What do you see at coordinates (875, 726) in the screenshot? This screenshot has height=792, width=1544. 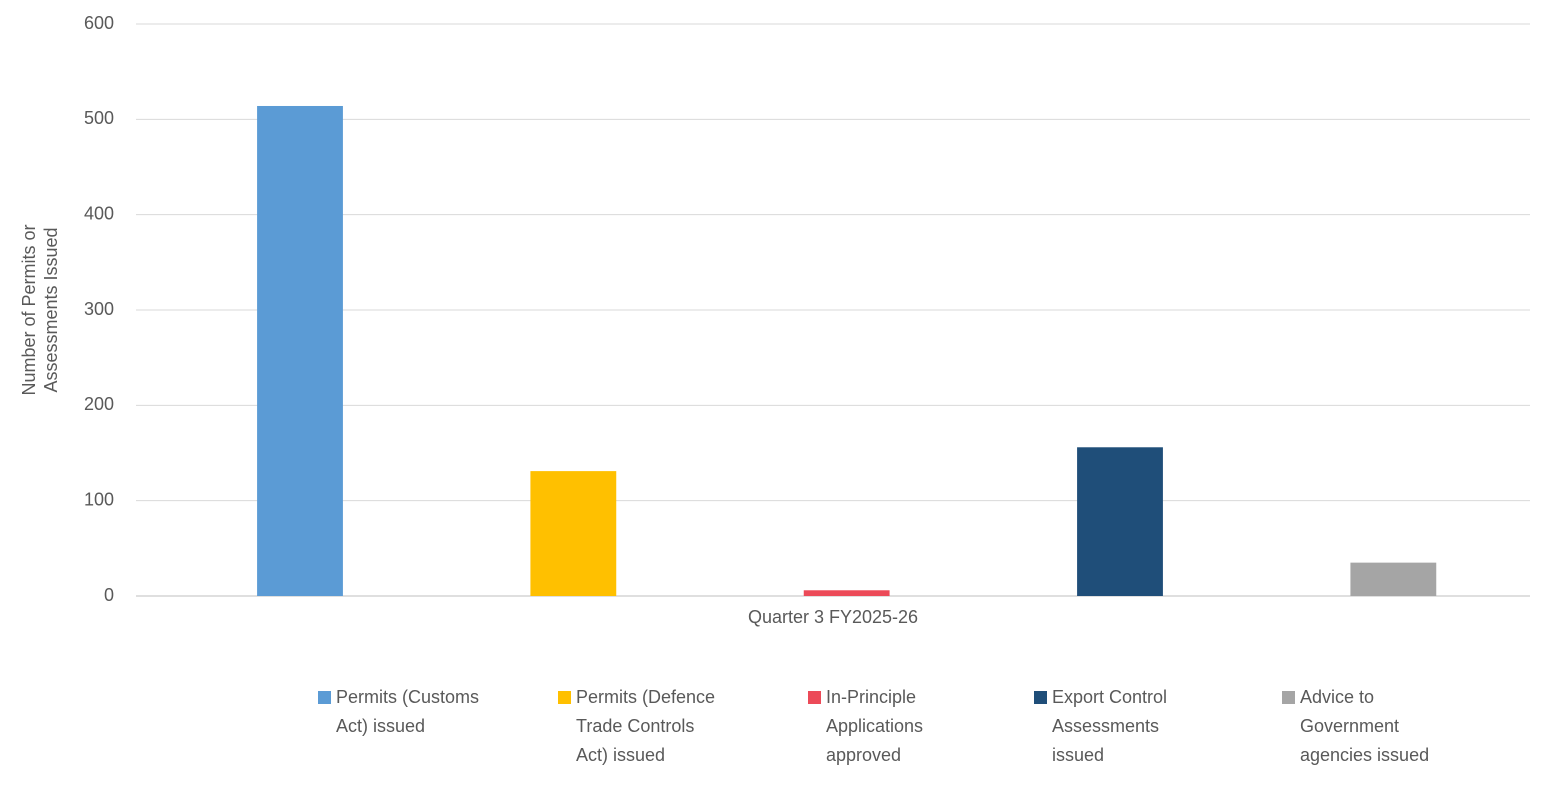 I see `legend-label: In-Principle Applications approved` at bounding box center [875, 726].